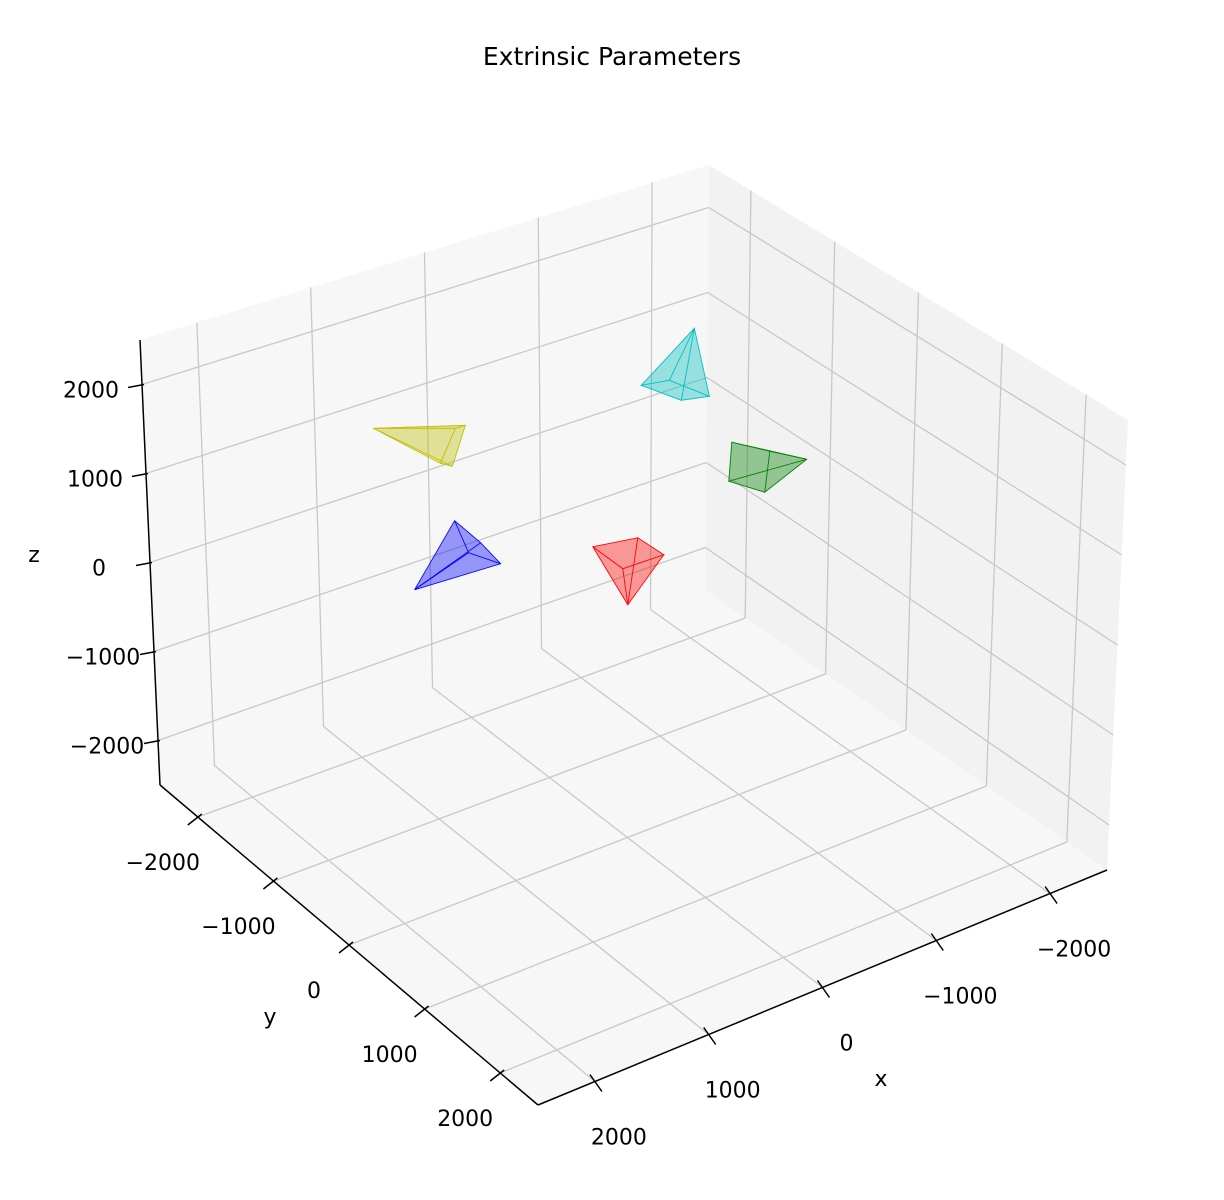 The width and height of the screenshot is (1224, 1200). Describe the element at coordinates (99, 569) in the screenshot. I see `z-tick-label: 0` at that location.